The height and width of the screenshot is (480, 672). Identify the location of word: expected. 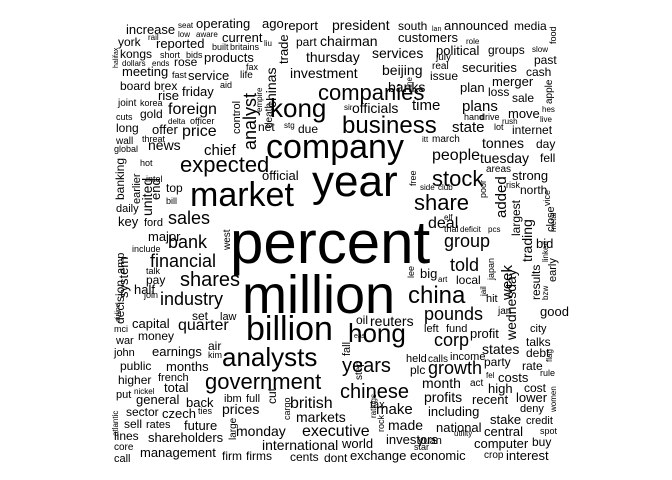
(224, 164).